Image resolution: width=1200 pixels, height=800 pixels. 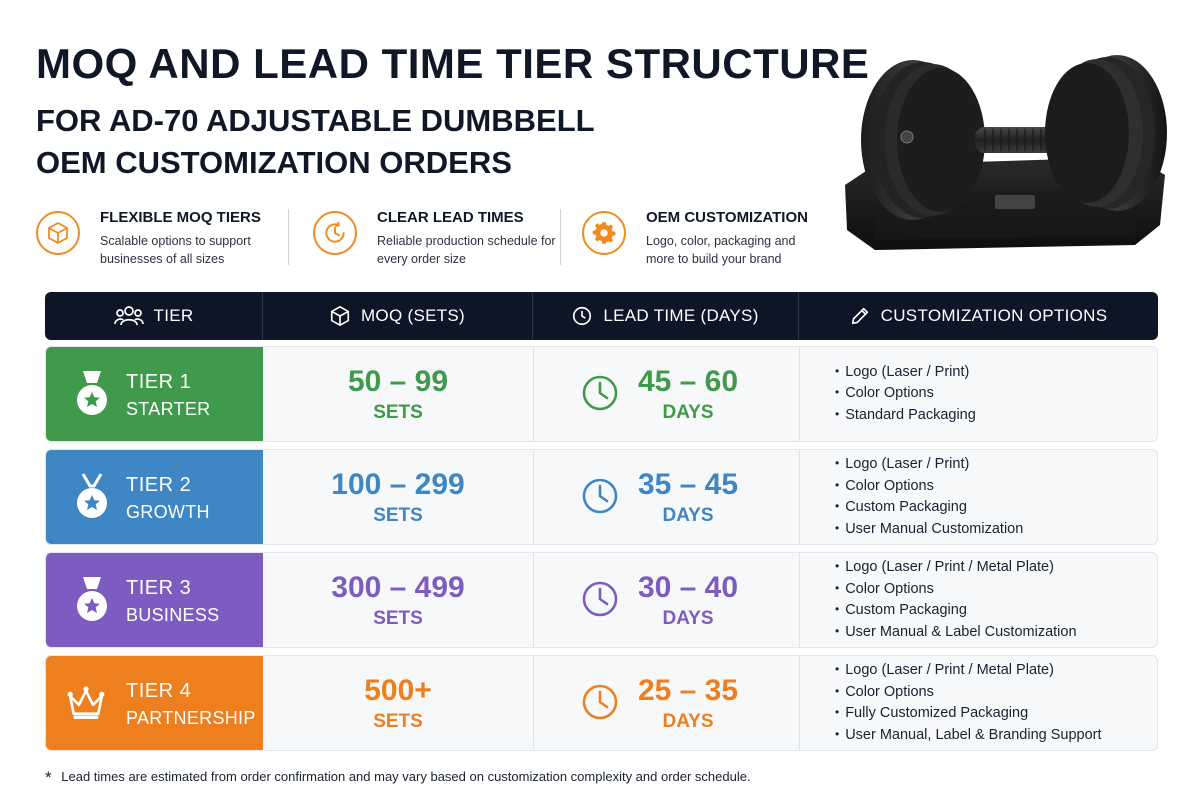 I want to click on moq-cell: 100 – 299 SETS, so click(x=398, y=497).